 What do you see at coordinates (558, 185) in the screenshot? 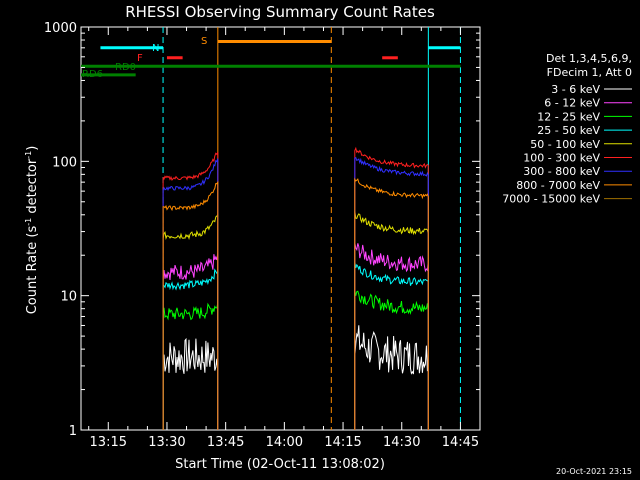
I see `legend-label: 800 - 7000 keV` at bounding box center [558, 185].